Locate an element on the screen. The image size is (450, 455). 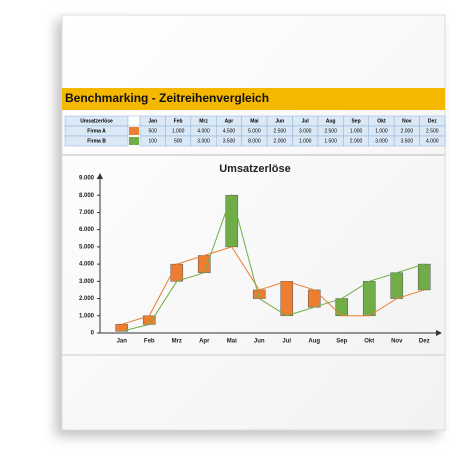
table-value: 1.500 is located at coordinates (330, 141).